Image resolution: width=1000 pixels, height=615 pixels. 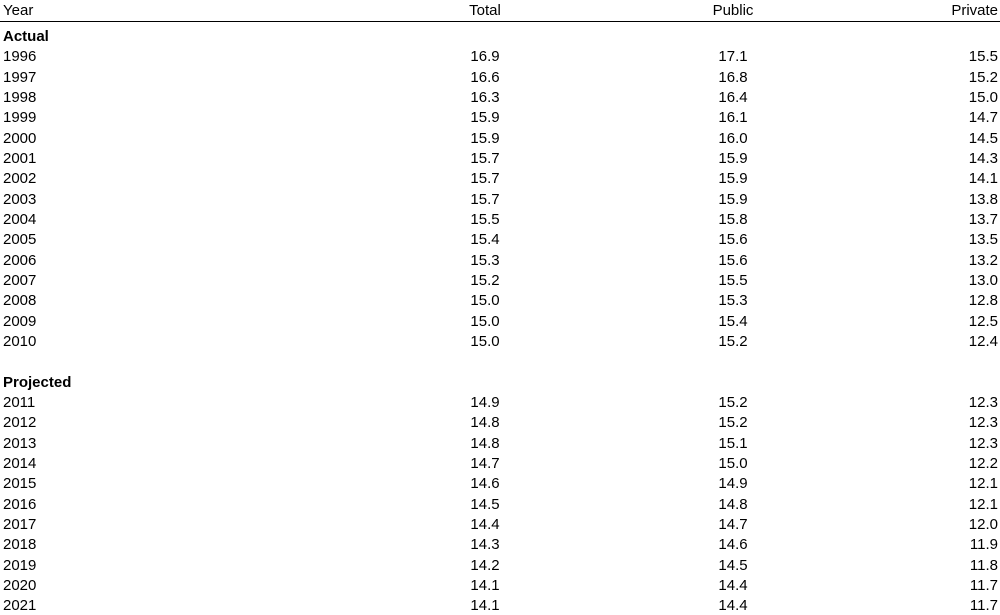 I want to click on cell-value: 16.0, so click(x=733, y=138).